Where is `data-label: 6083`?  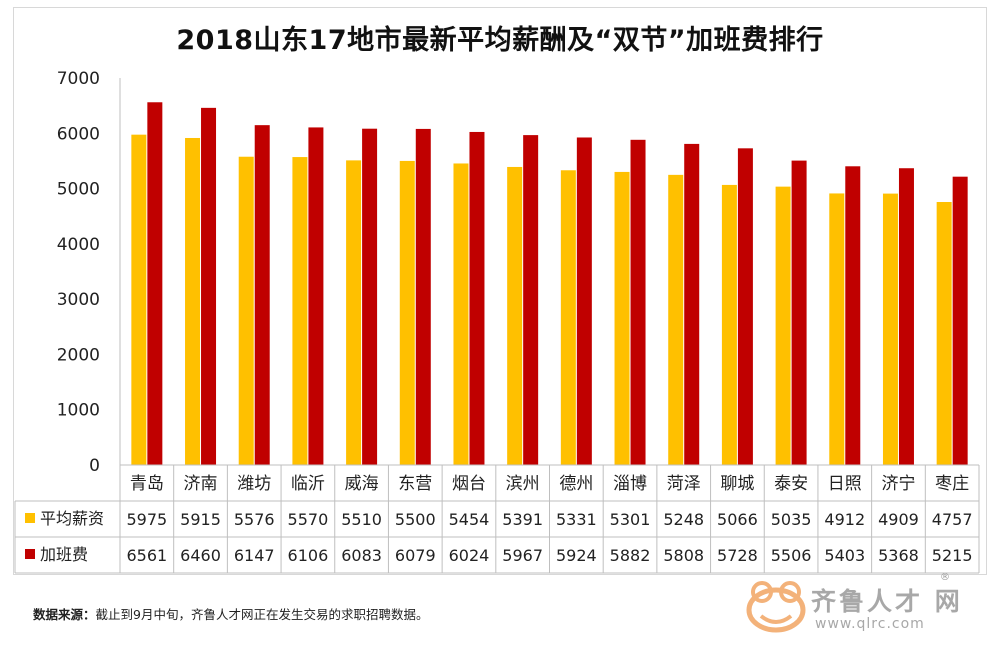 data-label: 6083 is located at coordinates (361, 555).